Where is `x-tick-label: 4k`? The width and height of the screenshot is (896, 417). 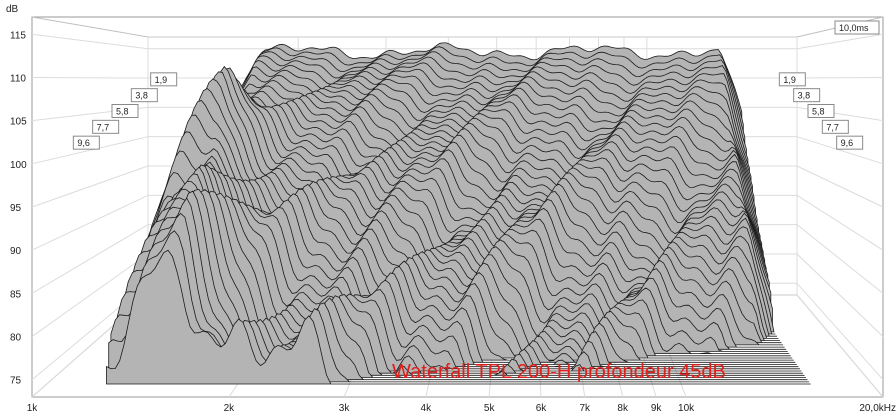 x-tick-label: 4k is located at coordinates (427, 408).